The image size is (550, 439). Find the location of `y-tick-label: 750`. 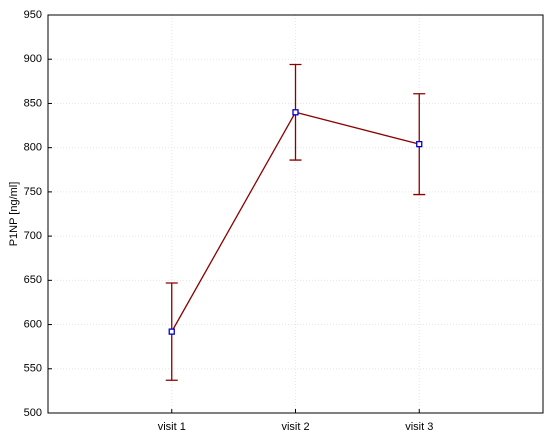

y-tick-label: 750 is located at coordinates (33, 192).